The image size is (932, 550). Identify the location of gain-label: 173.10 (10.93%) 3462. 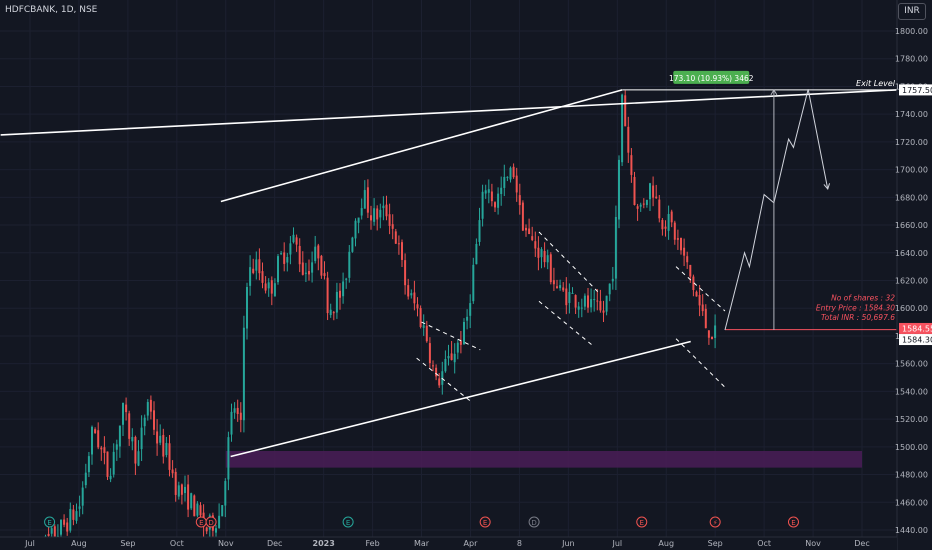
(711, 78).